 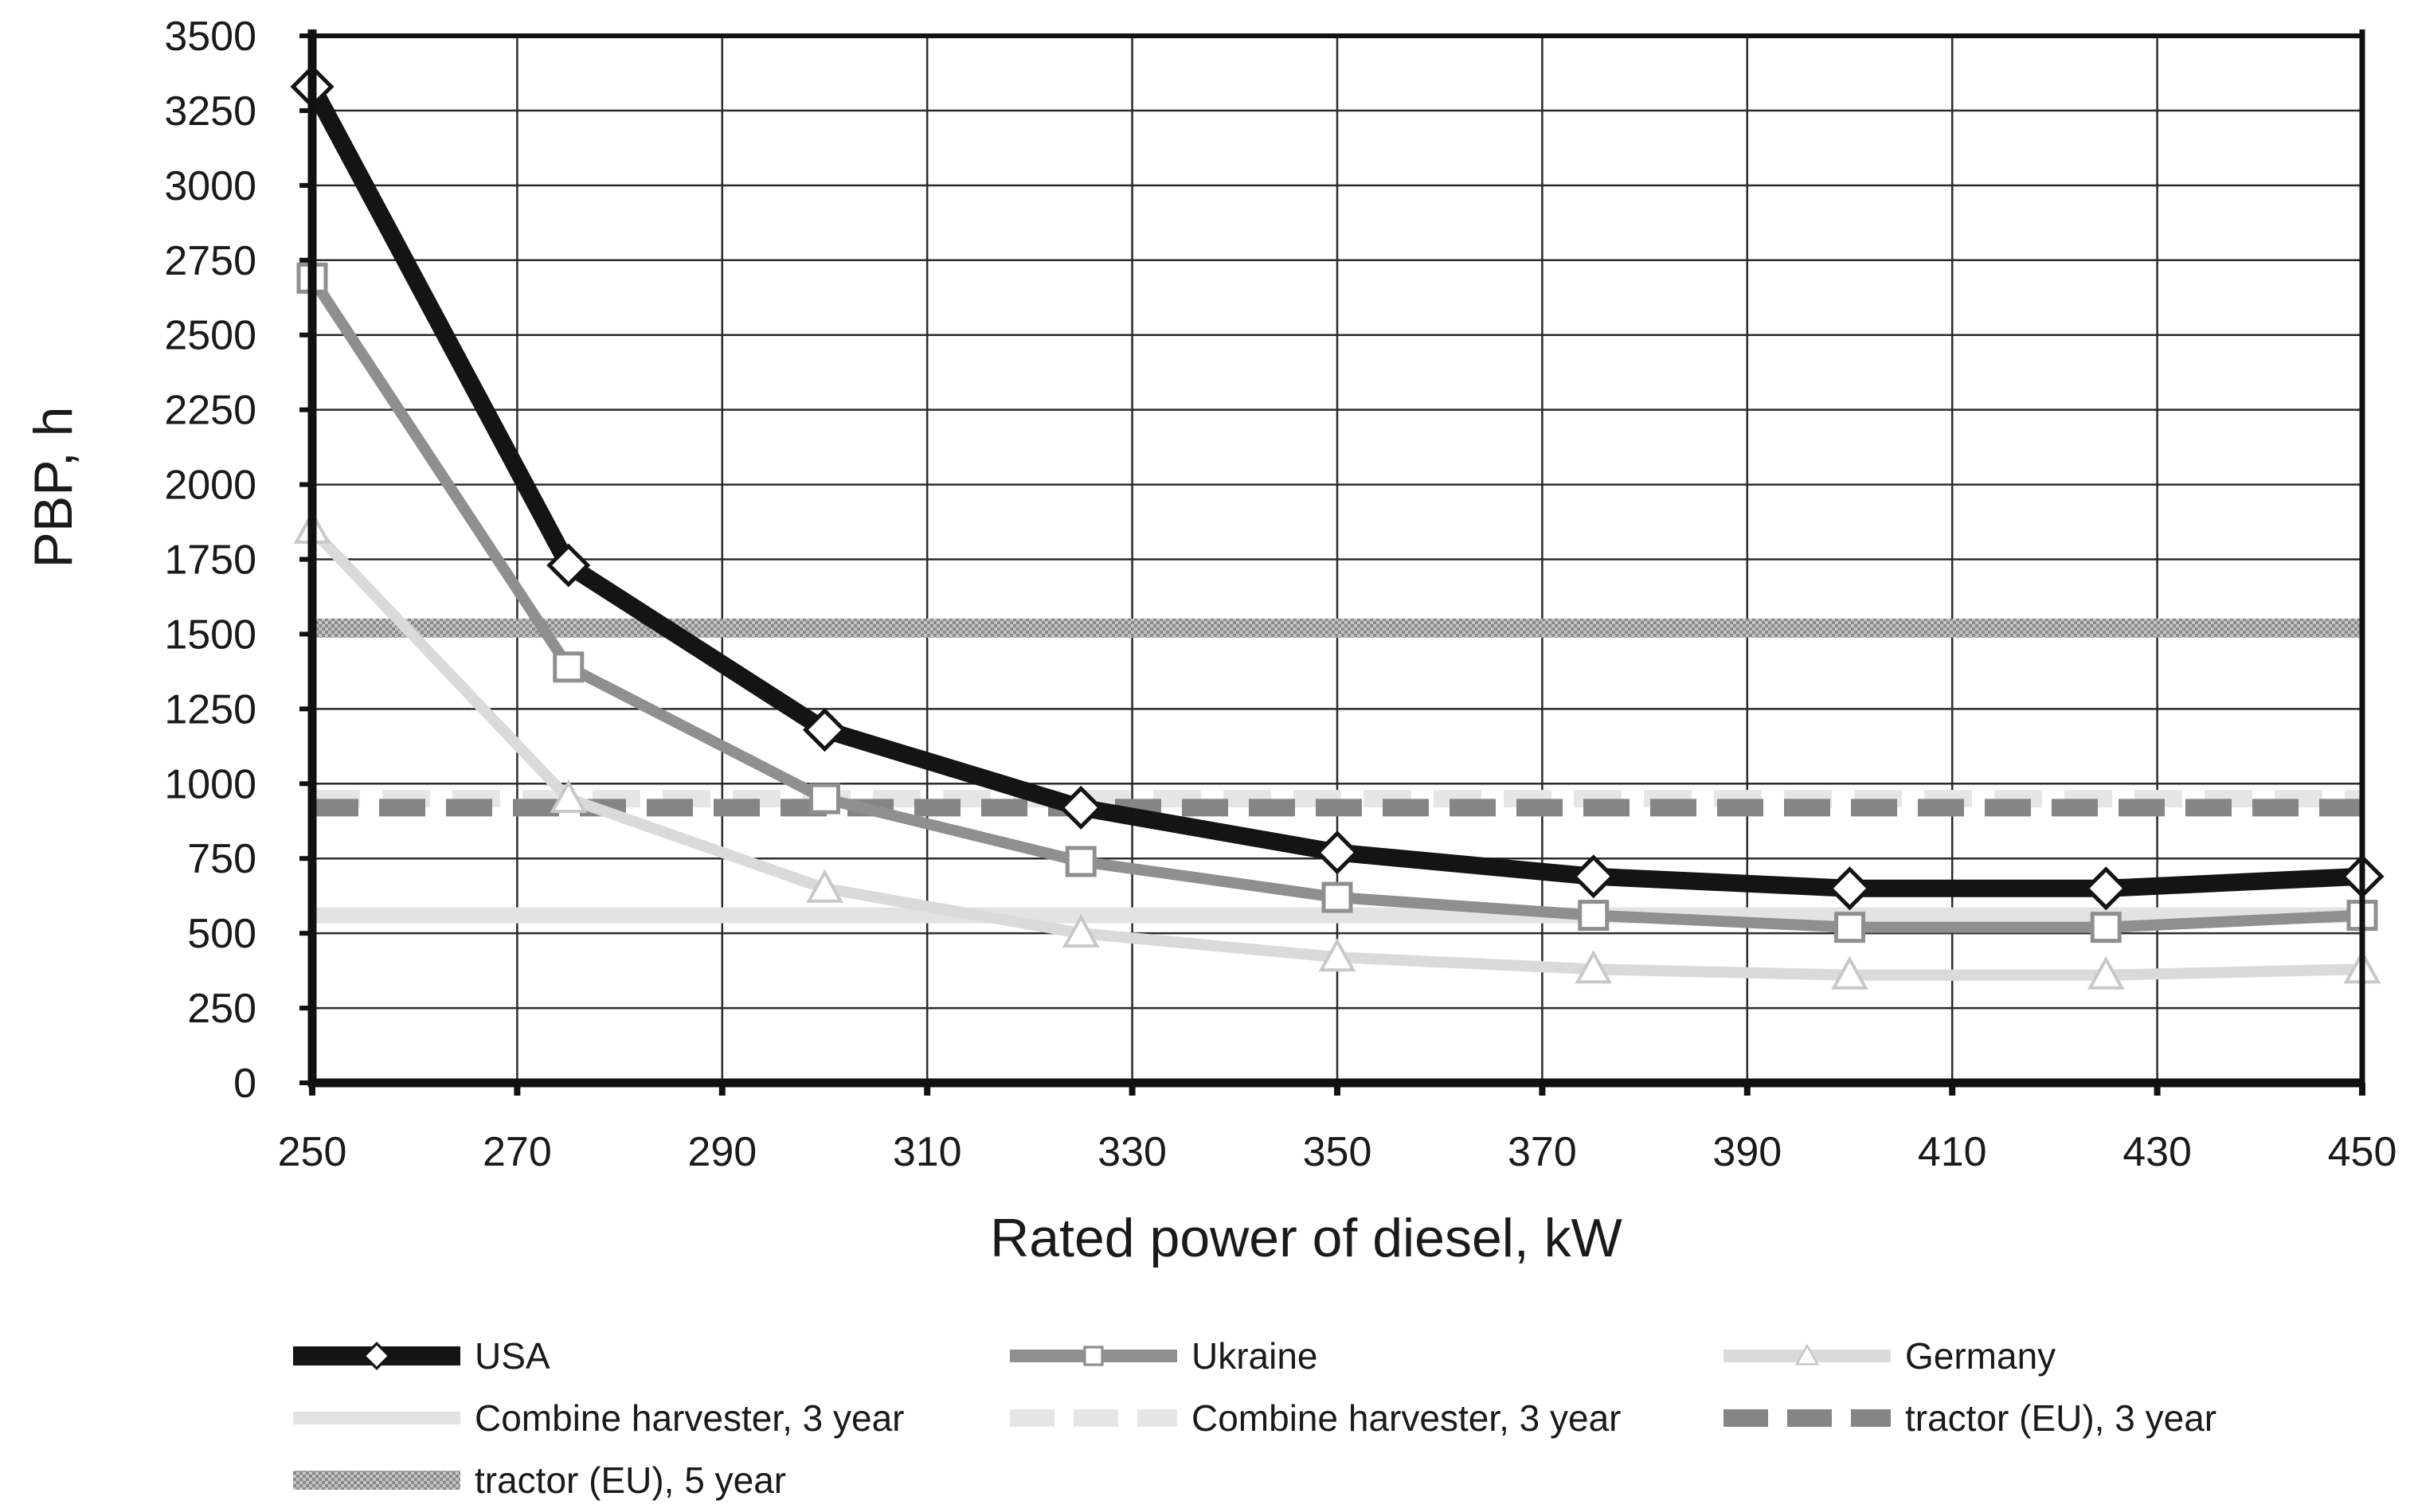 I want to click on x-tick-label: 330, so click(x=1132, y=1152).